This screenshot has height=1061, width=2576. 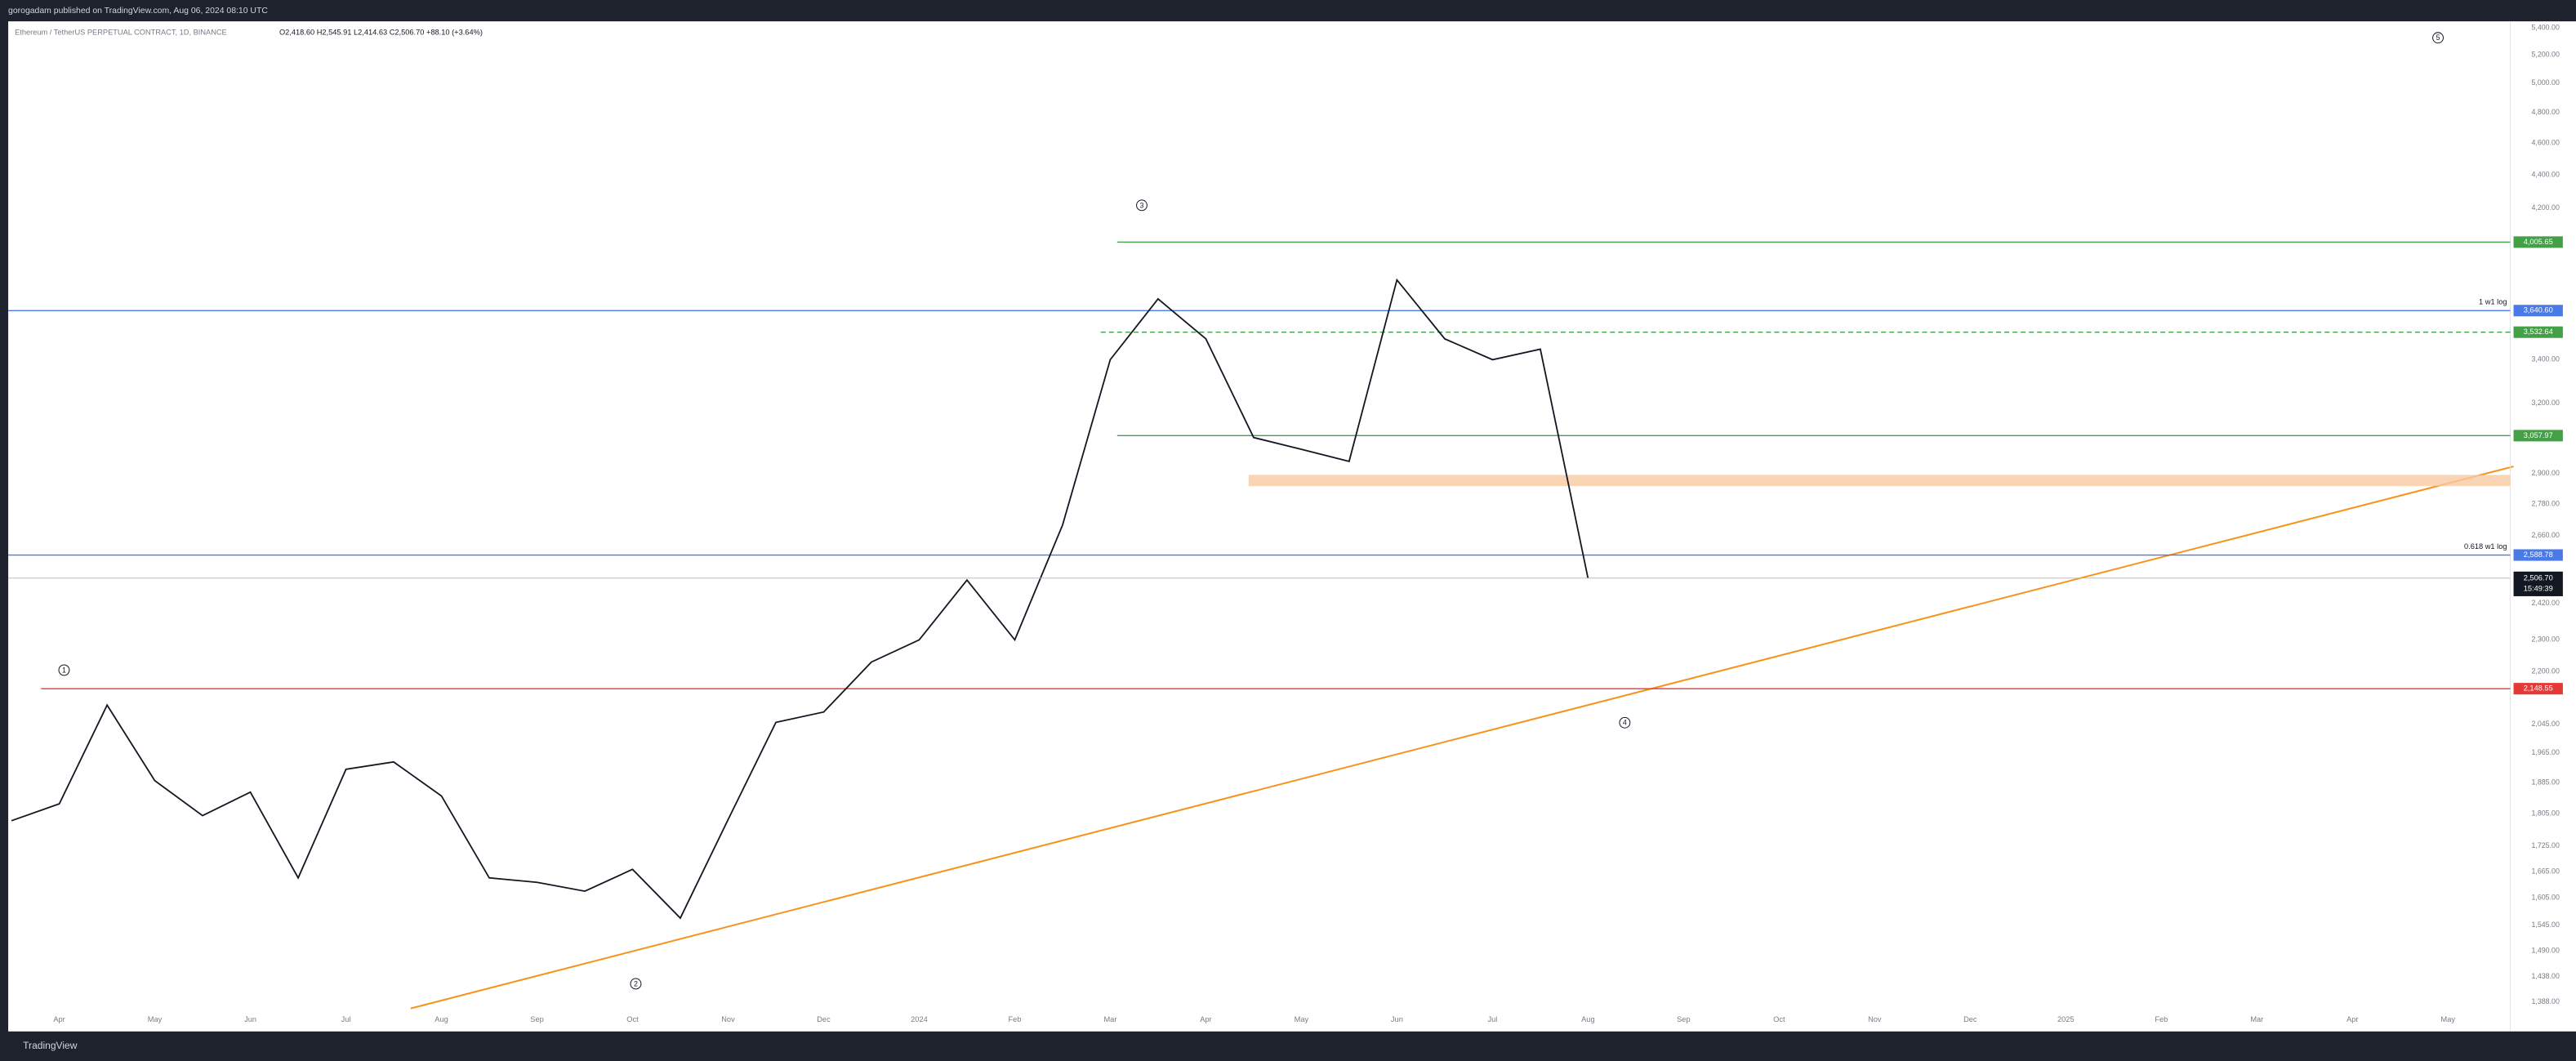 I want to click on y-tick-label: 2,660.00, so click(x=2546, y=535).